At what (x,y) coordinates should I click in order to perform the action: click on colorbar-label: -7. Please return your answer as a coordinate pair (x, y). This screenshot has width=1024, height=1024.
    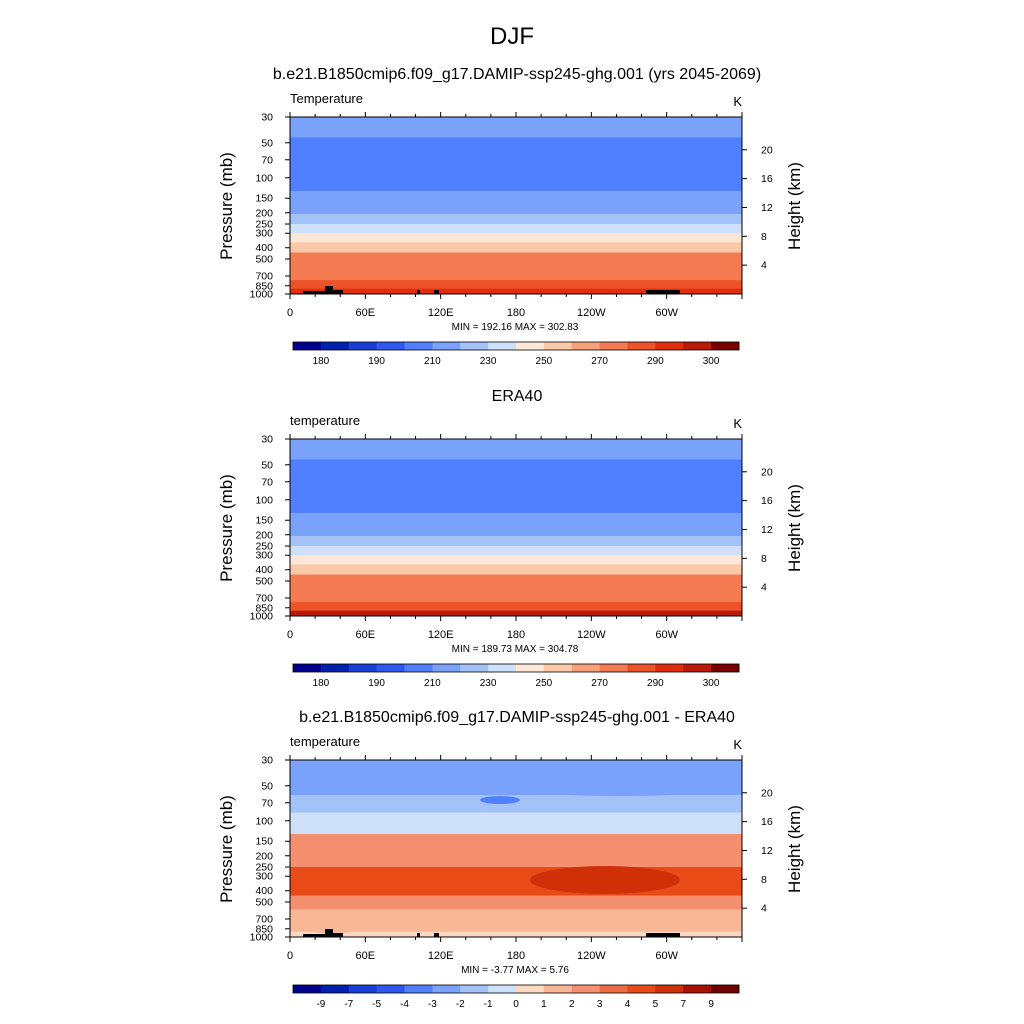
    Looking at the image, I should click on (348, 1004).